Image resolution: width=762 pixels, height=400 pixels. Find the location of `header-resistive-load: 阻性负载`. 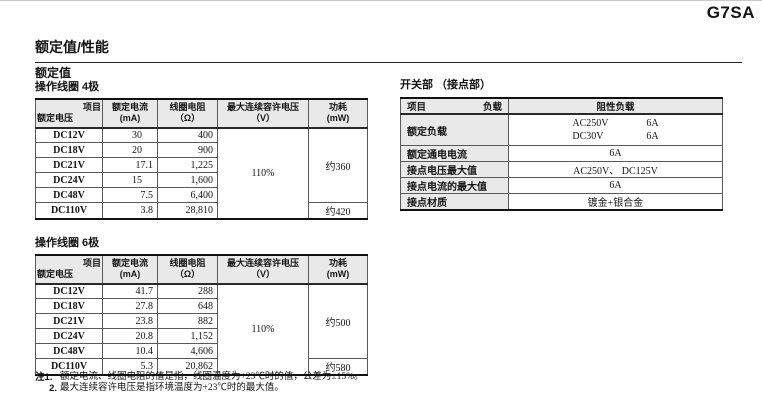

header-resistive-load: 阻性负载 is located at coordinates (615, 106).